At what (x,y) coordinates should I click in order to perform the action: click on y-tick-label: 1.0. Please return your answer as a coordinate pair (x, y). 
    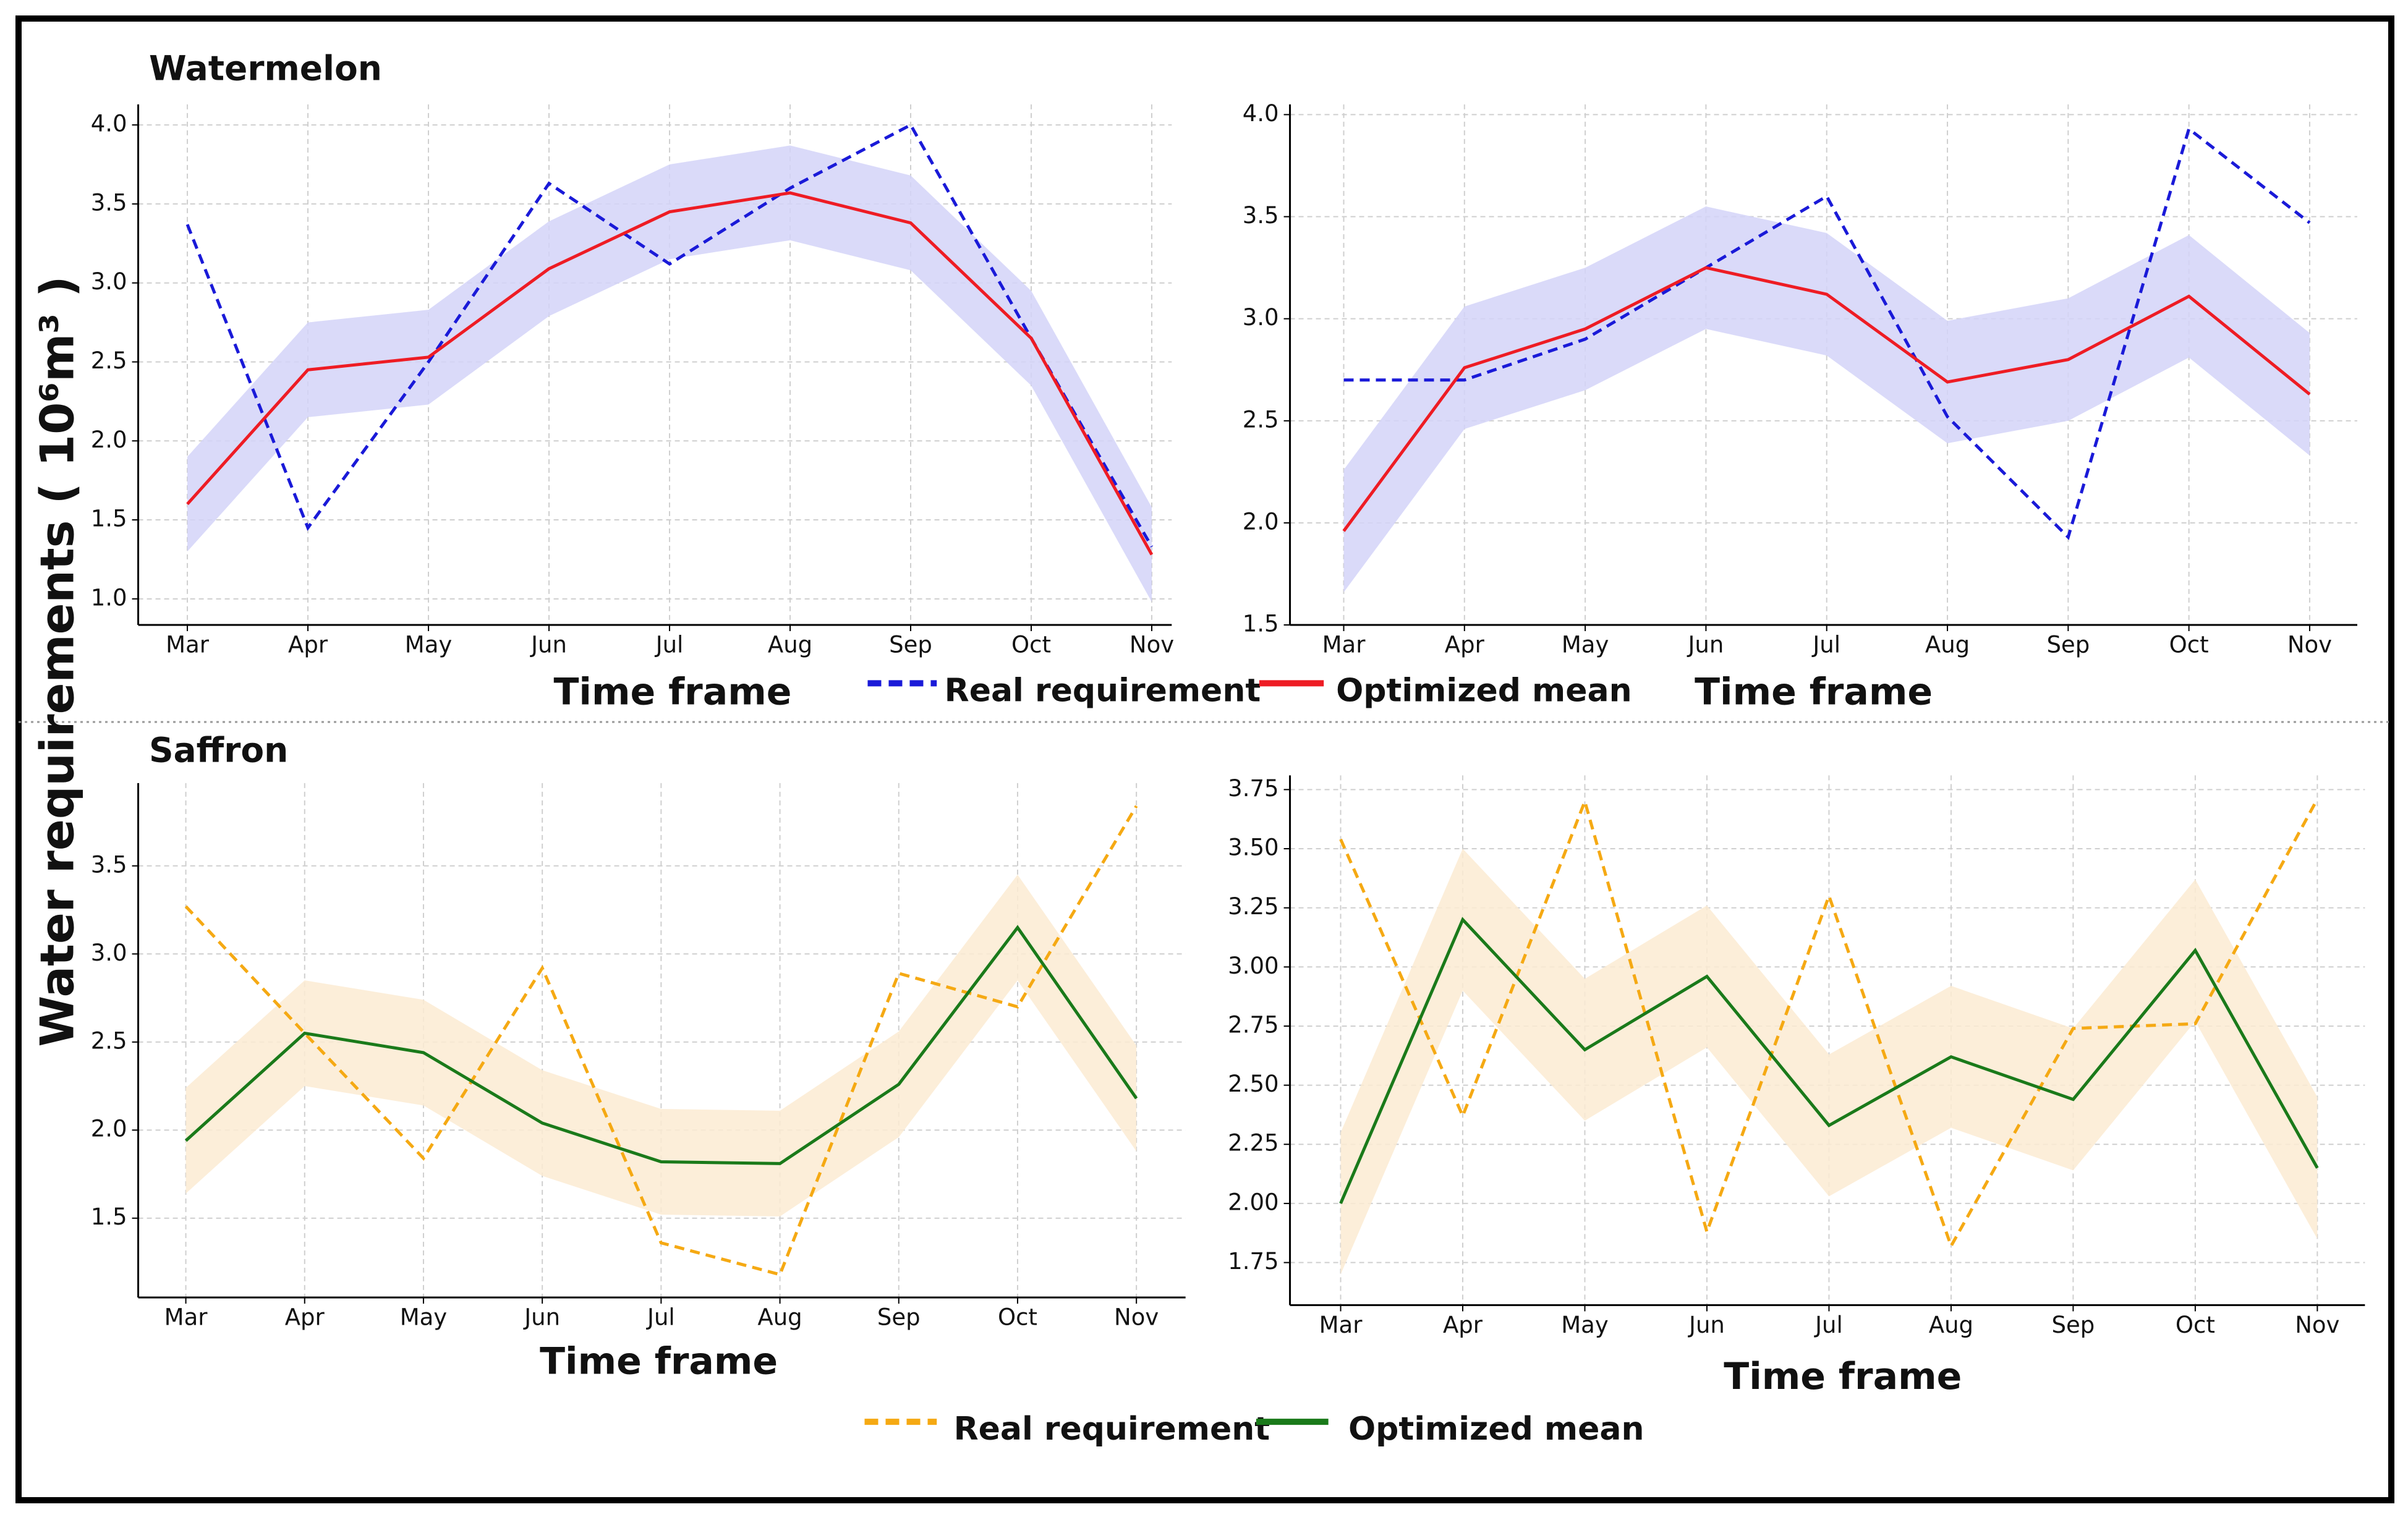
    Looking at the image, I should click on (109, 597).